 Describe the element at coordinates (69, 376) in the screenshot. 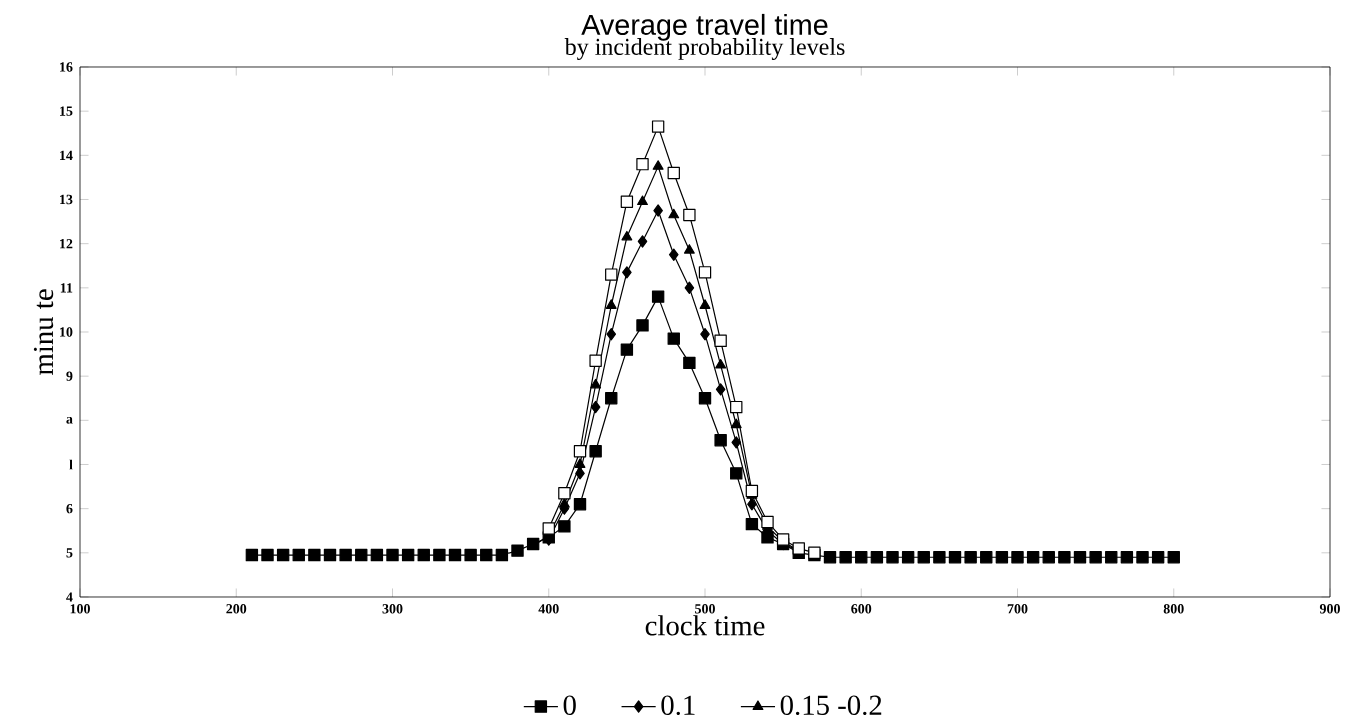

I see `y-tick-label: 9` at that location.